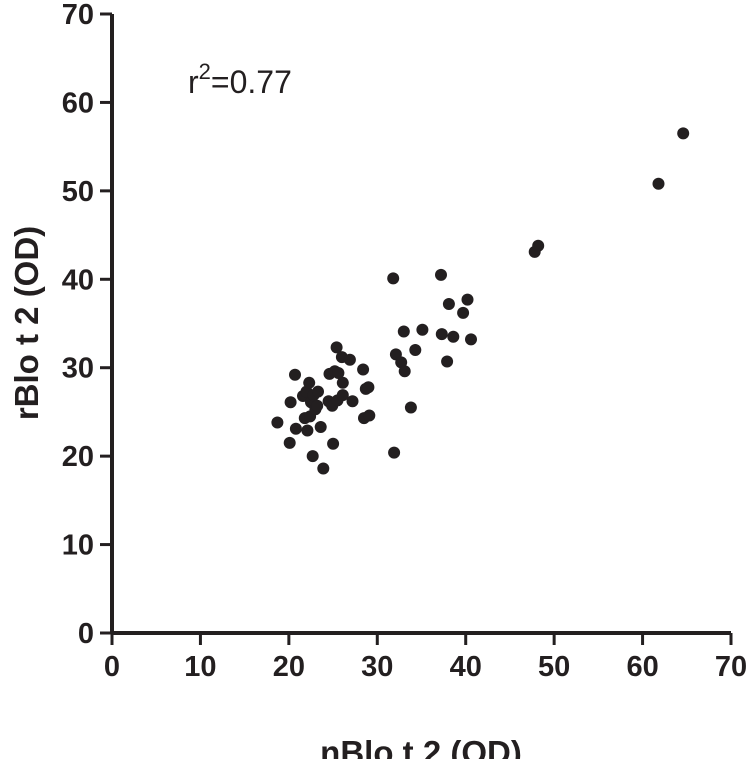  Describe the element at coordinates (112, 667) in the screenshot. I see `x-tick-label: 0` at that location.